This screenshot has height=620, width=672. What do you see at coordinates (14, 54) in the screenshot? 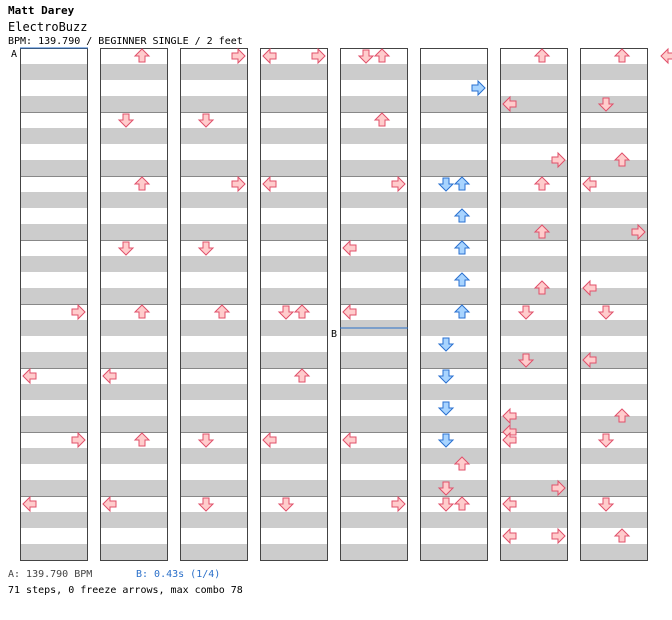
I see `bpm-change-marker: A` at bounding box center [14, 54].